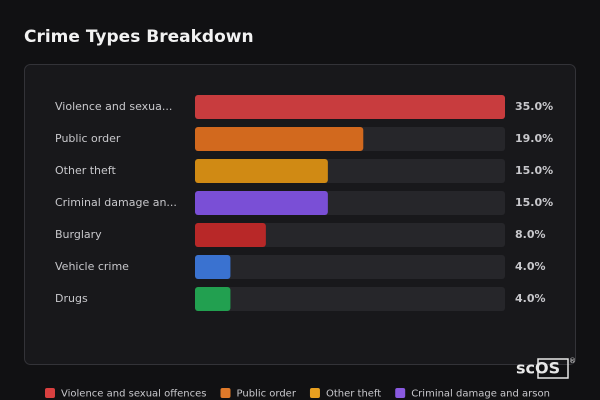 This screenshot has width=600, height=400. I want to click on value-label: 19.0%, so click(534, 138).